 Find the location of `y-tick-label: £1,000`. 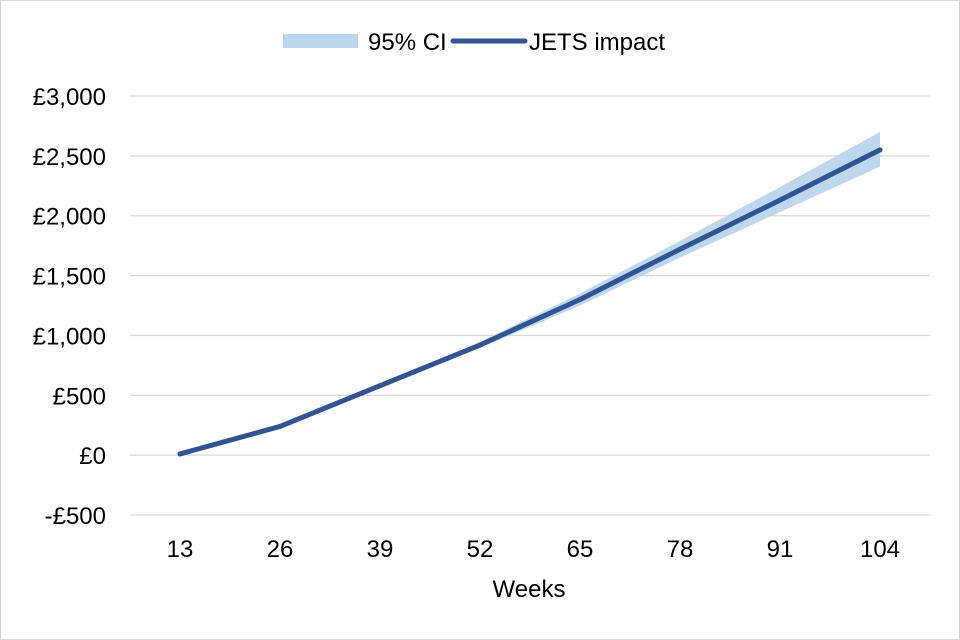

y-tick-label: £1,000 is located at coordinates (69, 336).